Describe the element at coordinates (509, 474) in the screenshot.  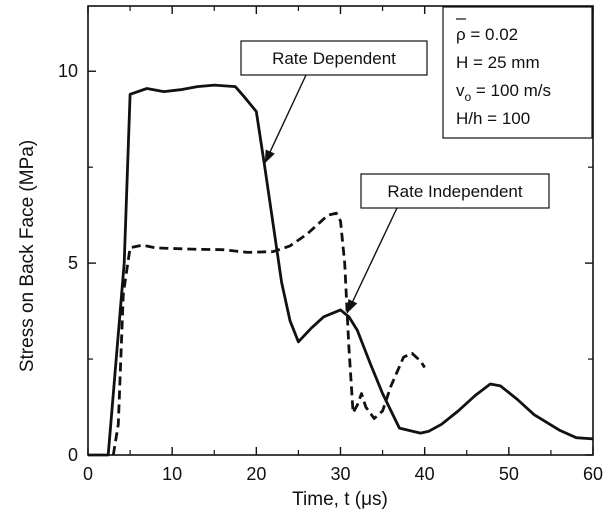
I see `x-tick-label-5: 50` at that location.